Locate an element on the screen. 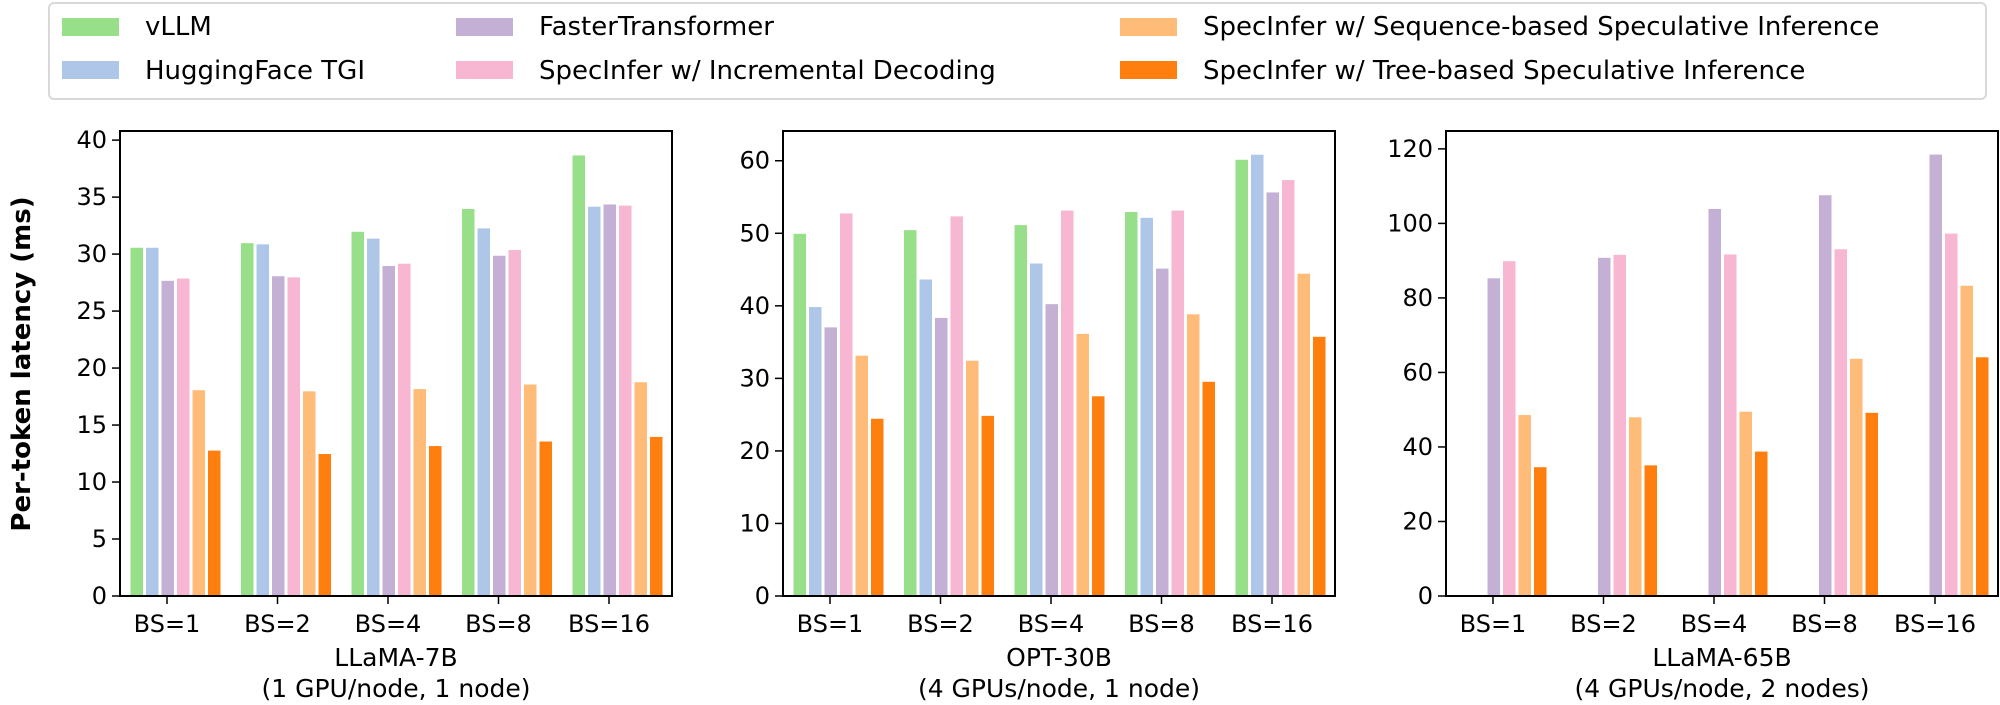 This screenshot has height=705, width=2000. y-tick-label: 40 is located at coordinates (754, 306).